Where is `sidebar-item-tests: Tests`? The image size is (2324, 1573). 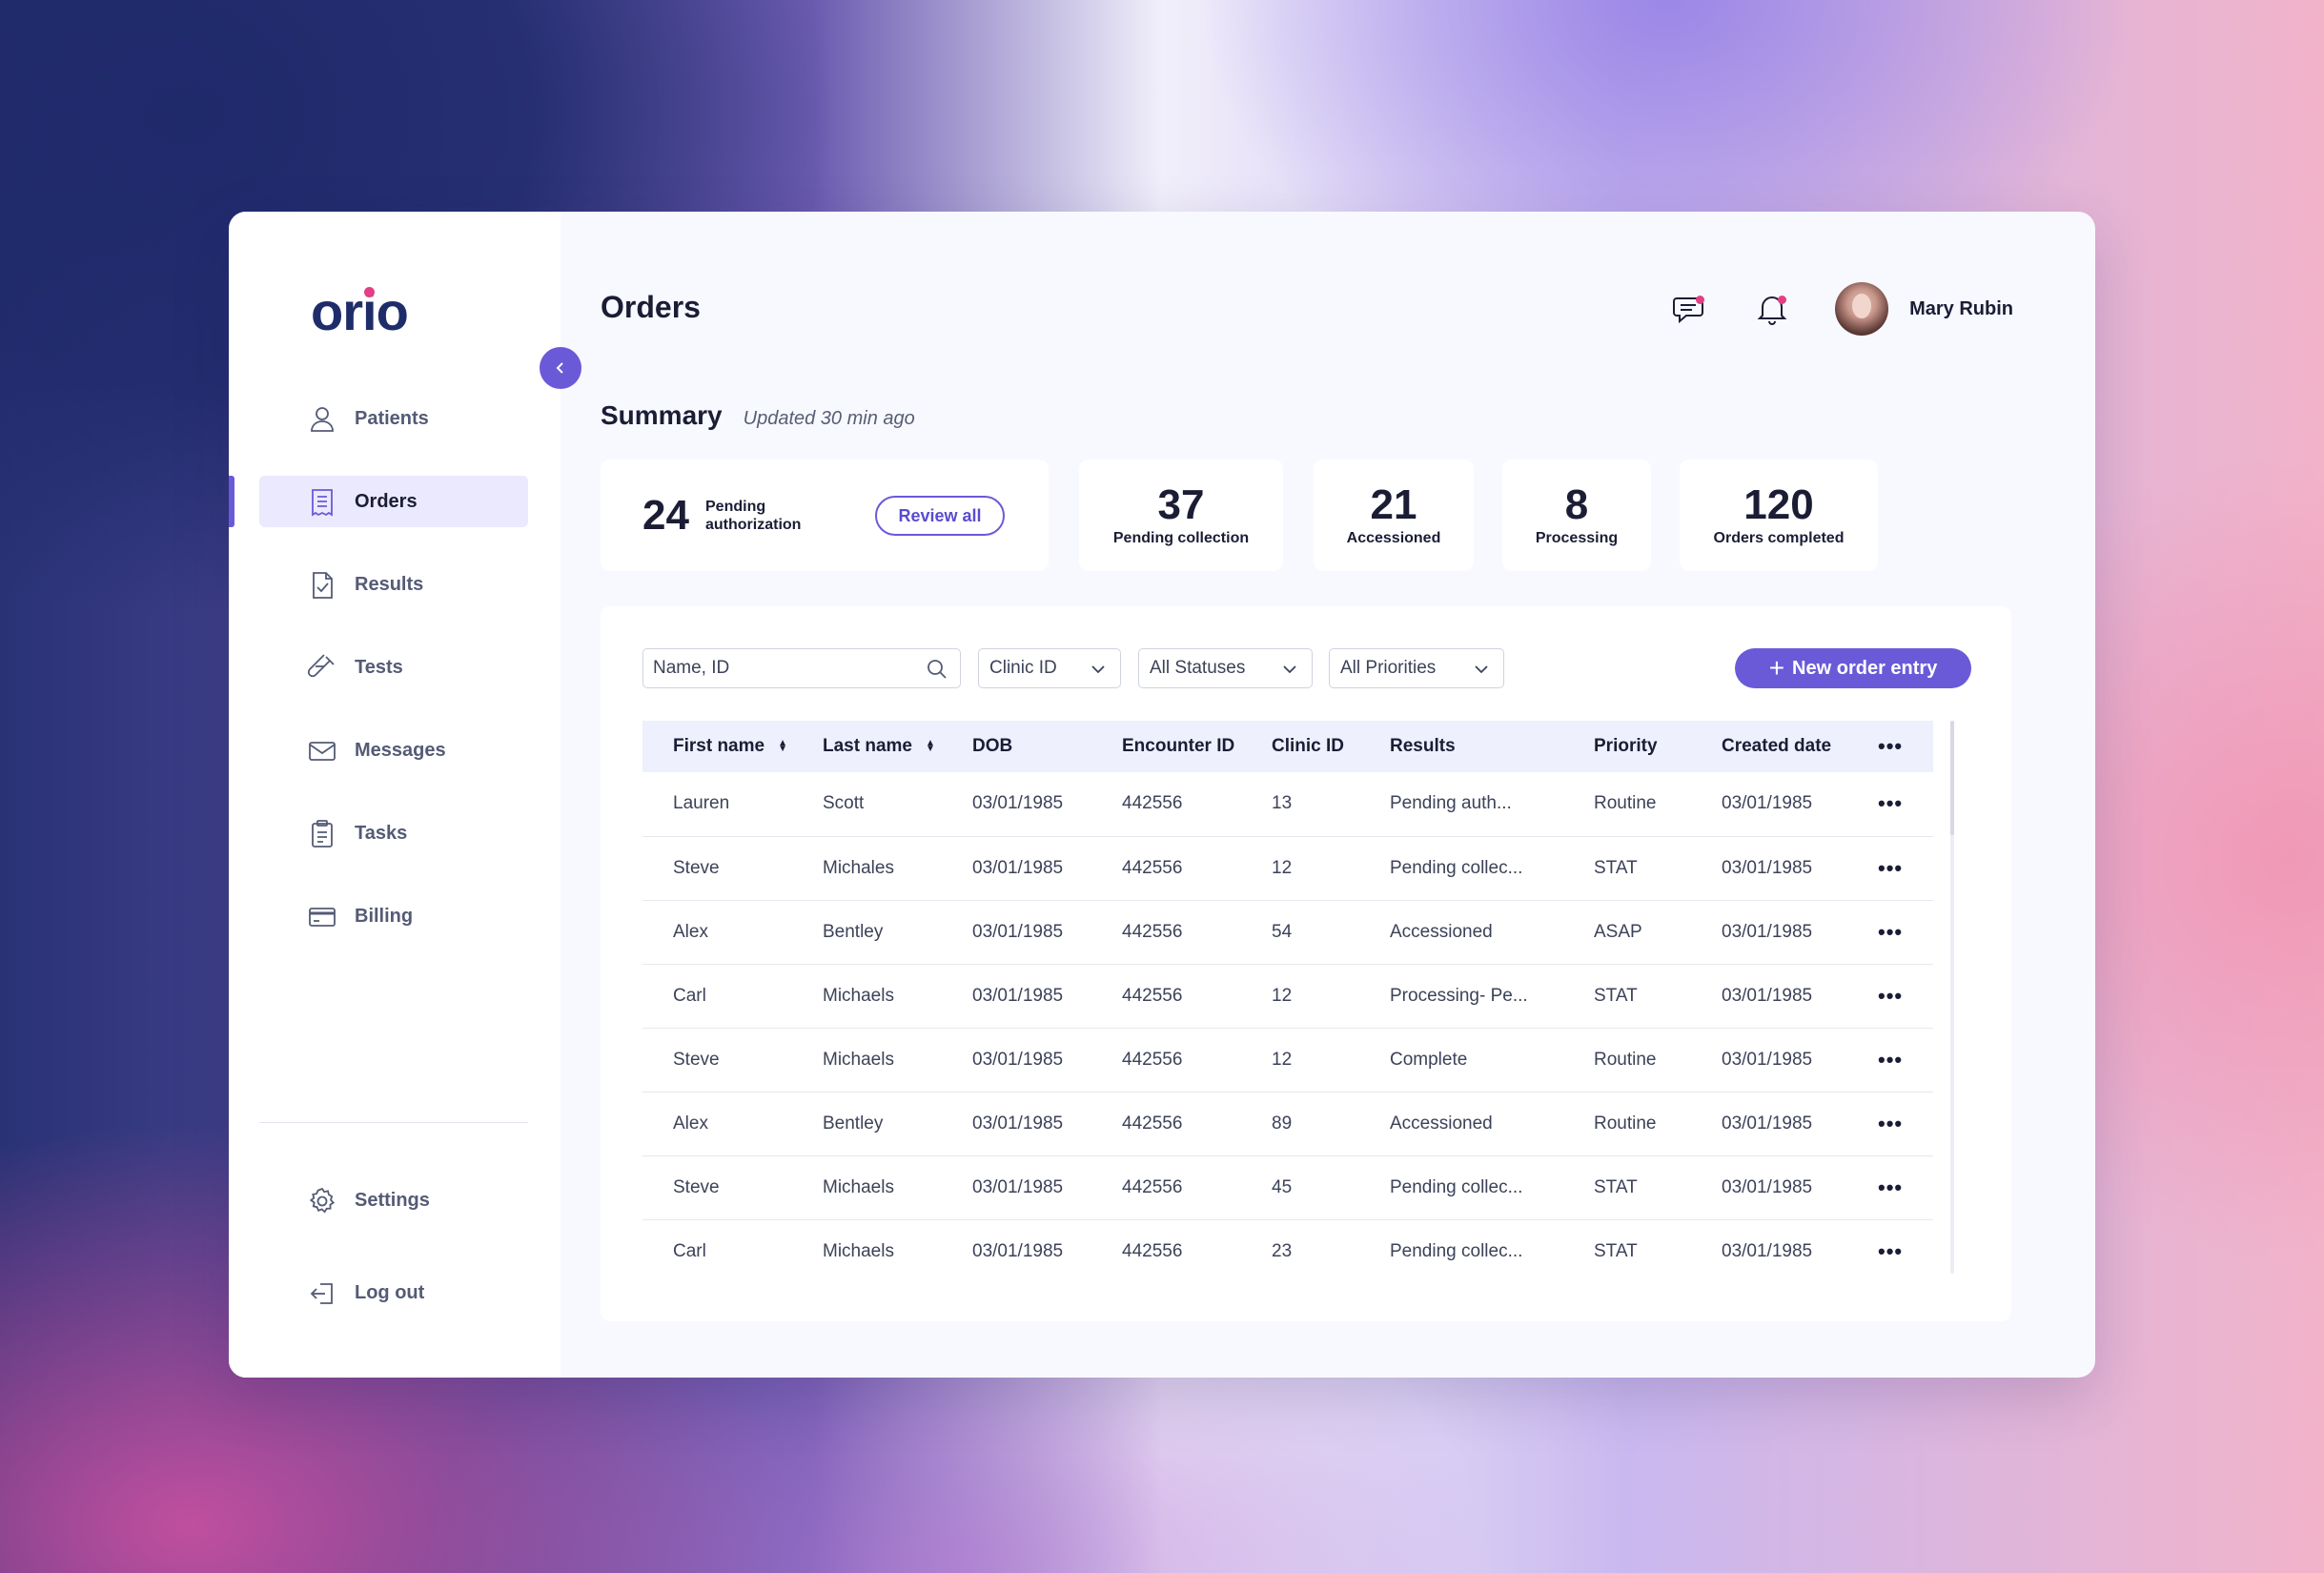 sidebar-item-tests: Tests is located at coordinates (393, 667).